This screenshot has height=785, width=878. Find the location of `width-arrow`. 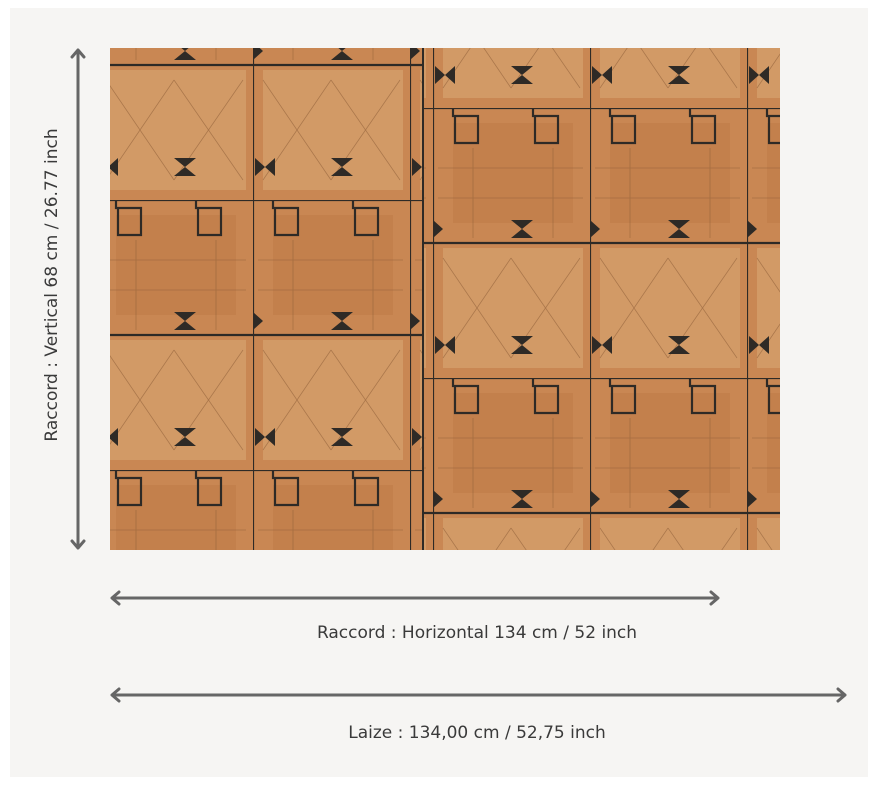

width-arrow is located at coordinates (478, 695).